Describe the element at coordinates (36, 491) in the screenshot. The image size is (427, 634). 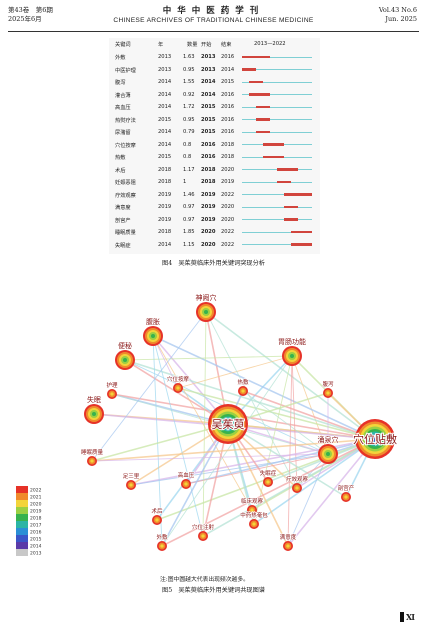
I see `legend-year: 2022` at that location.